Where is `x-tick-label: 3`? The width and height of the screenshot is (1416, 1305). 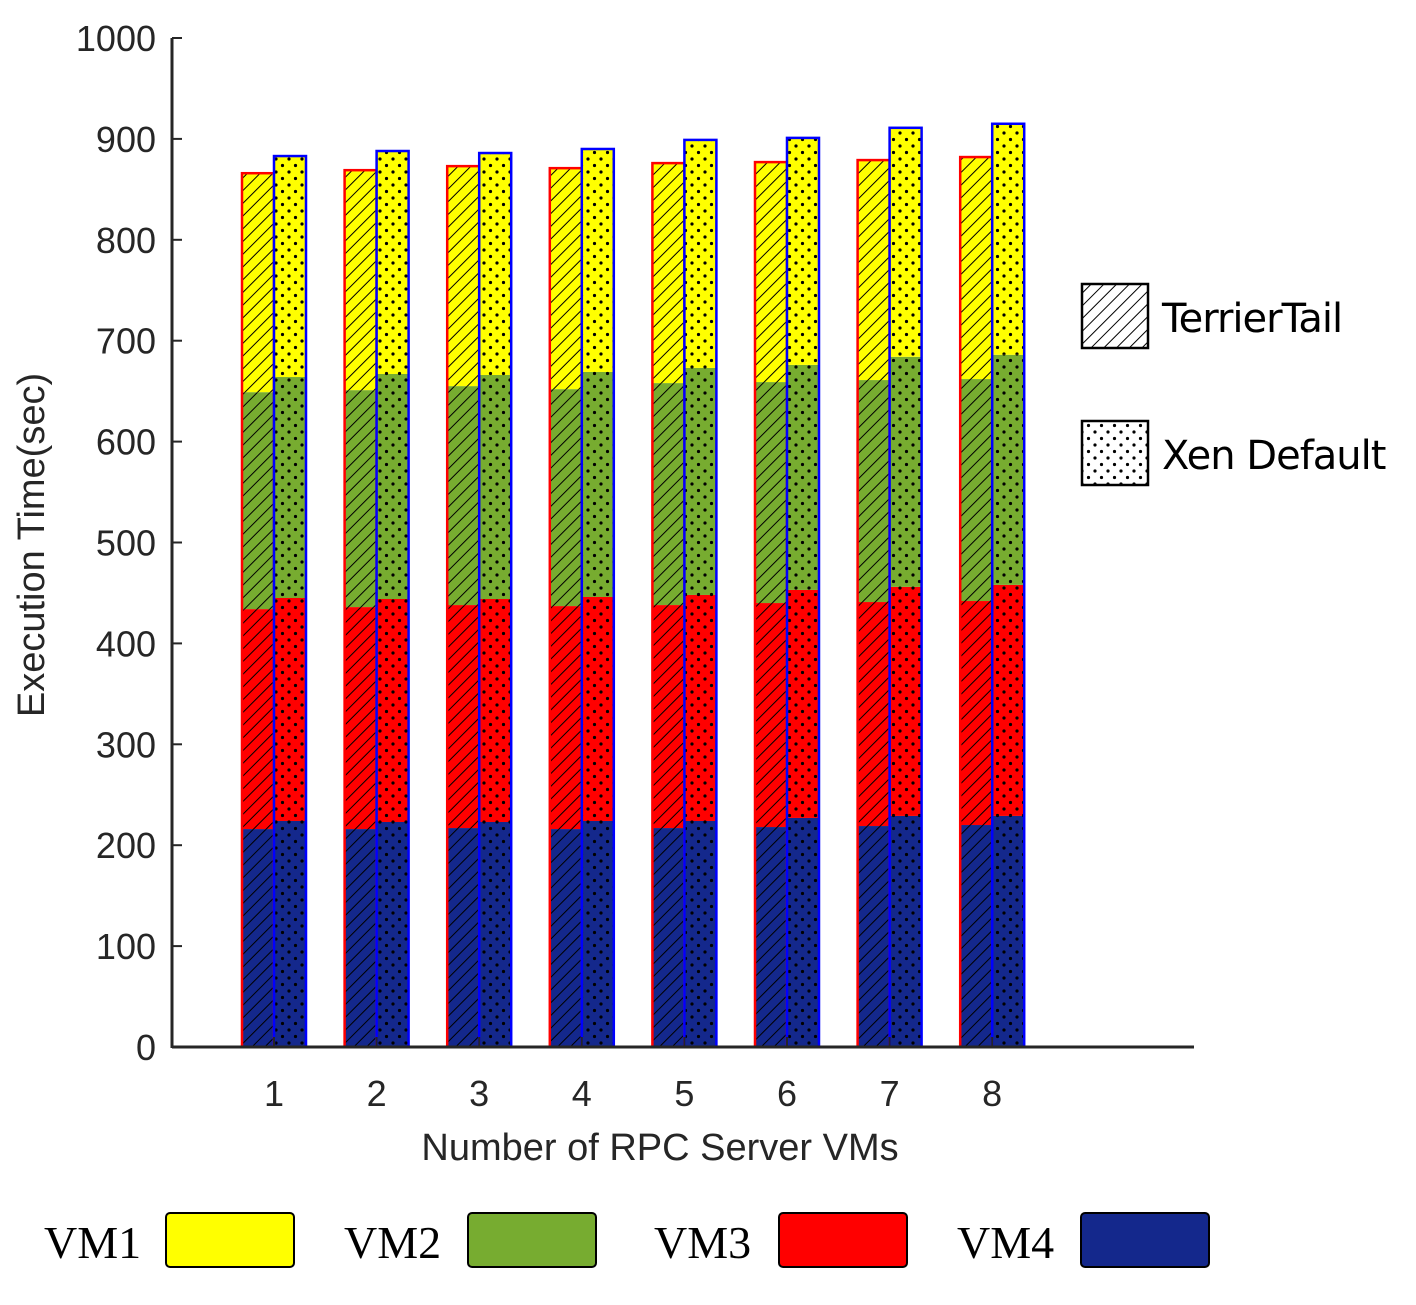
x-tick-label: 3 is located at coordinates (479, 1093).